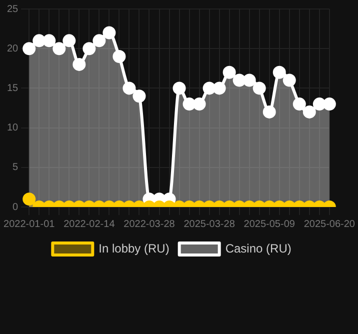  Describe the element at coordinates (270, 224) in the screenshot. I see `x-tick-label: 2025-05-09` at that location.